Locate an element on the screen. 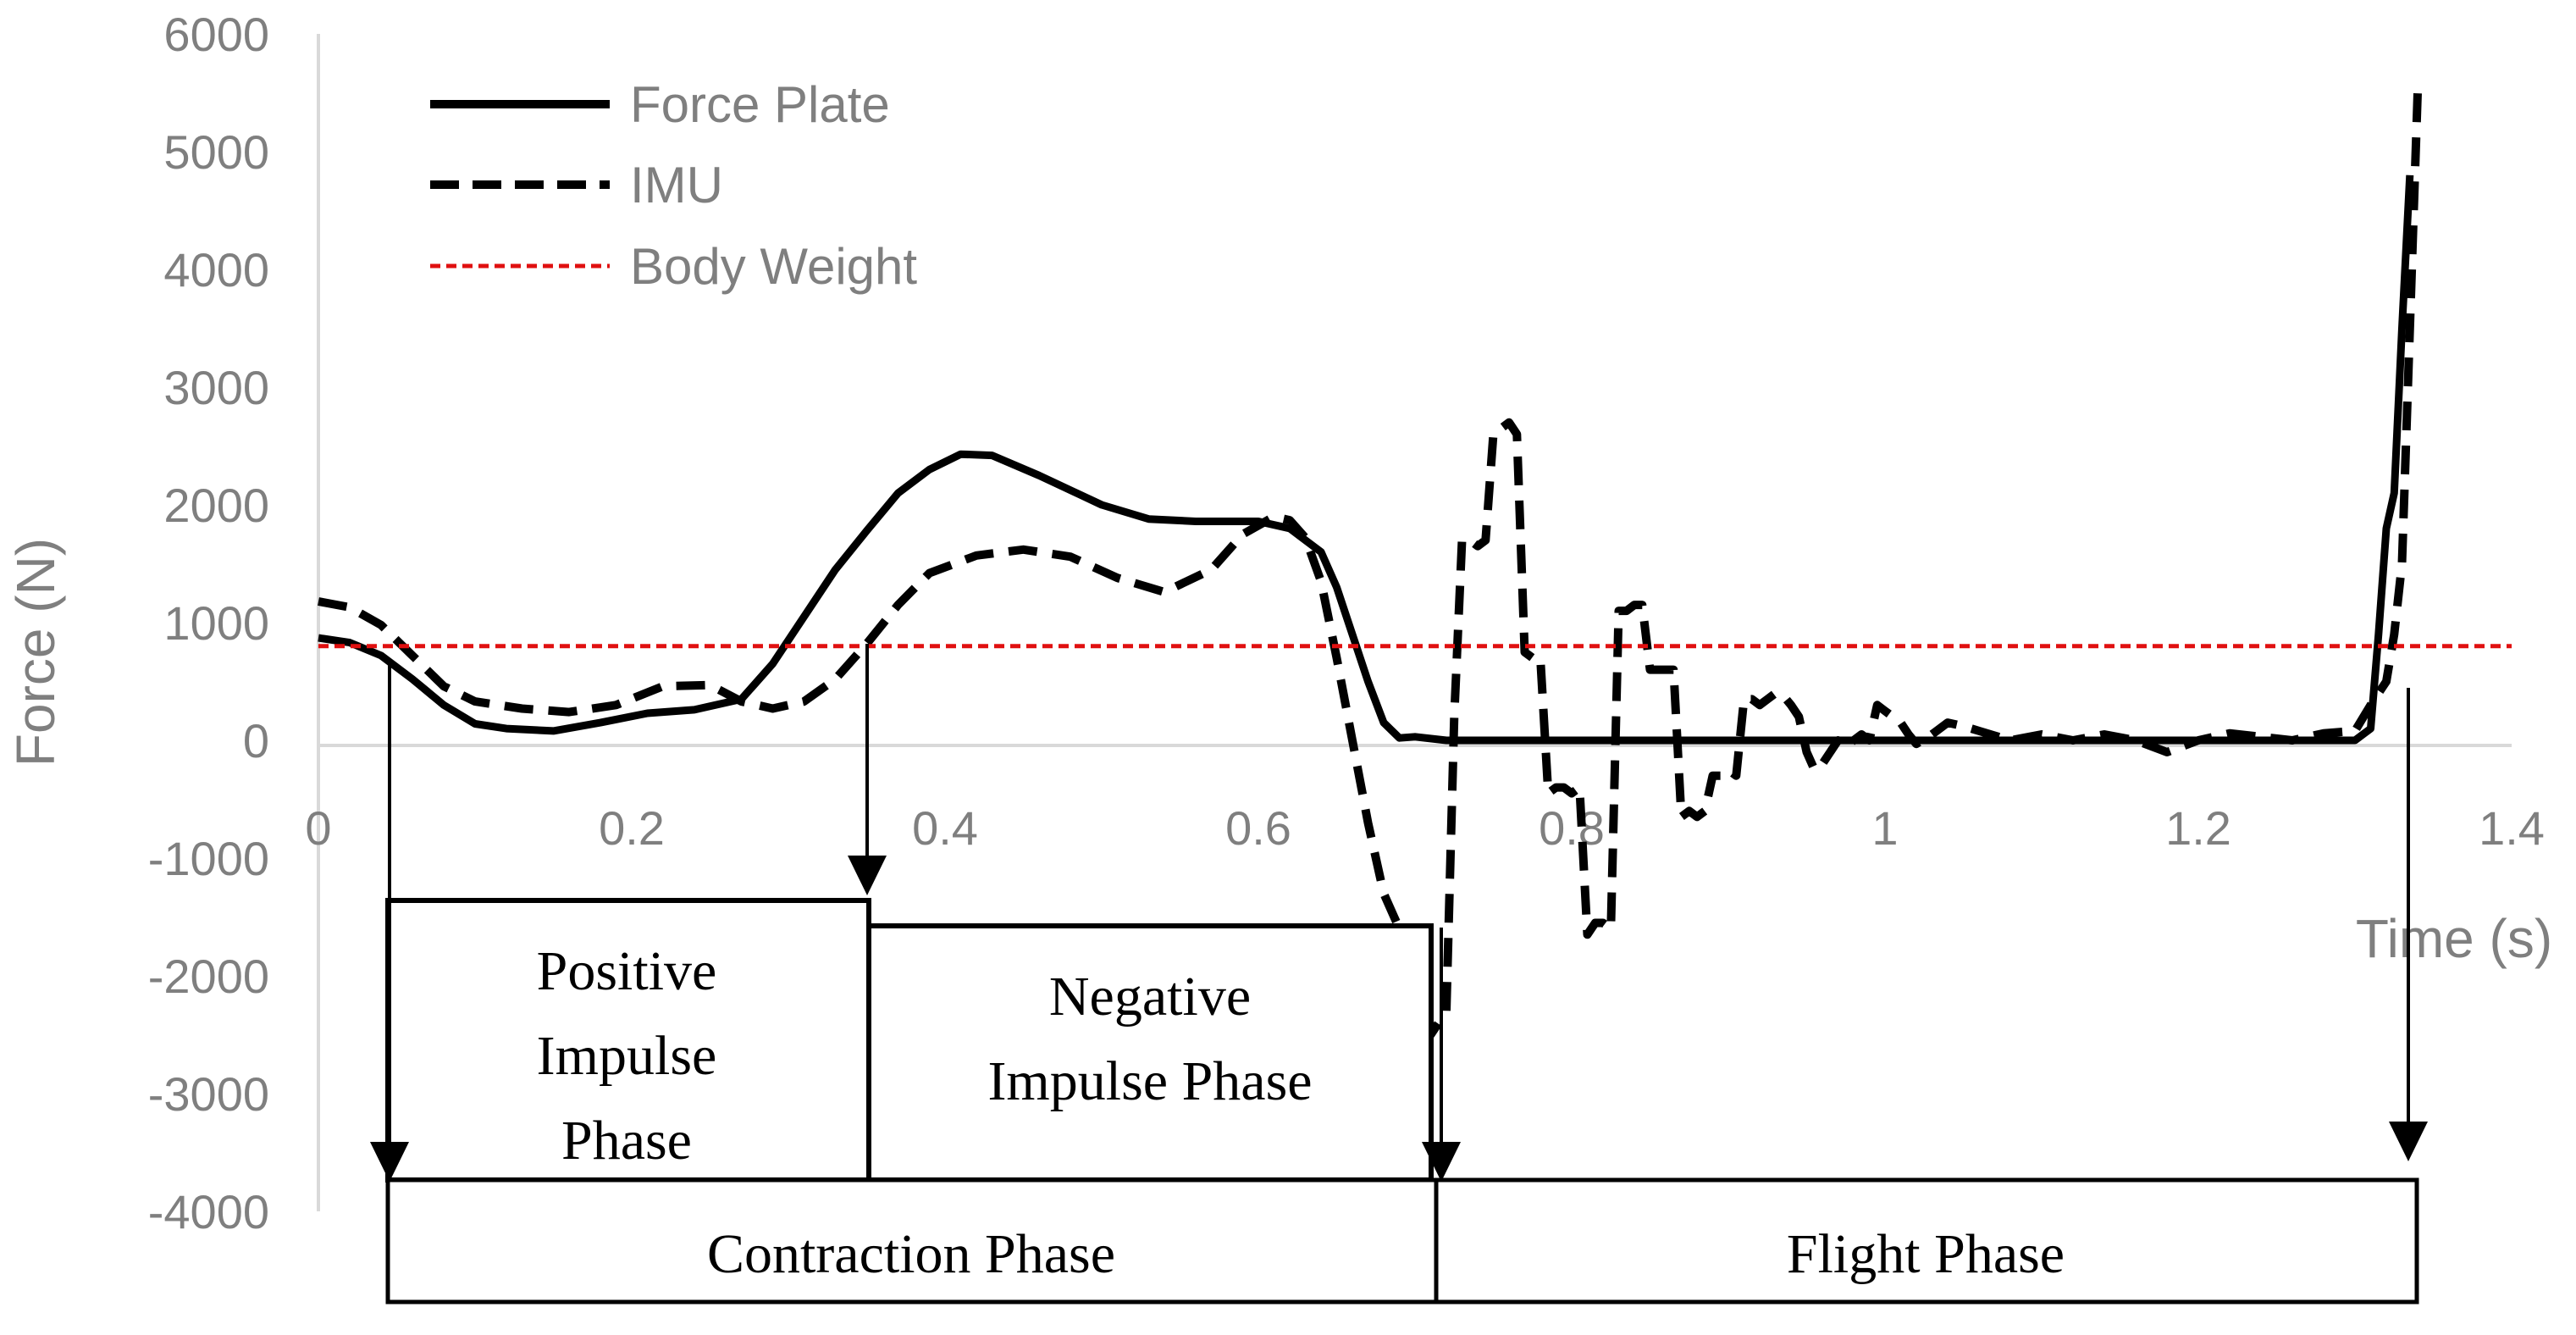 The width and height of the screenshot is (2576, 1335). positive-impulse-label-line3: Phase is located at coordinates (626, 1141).